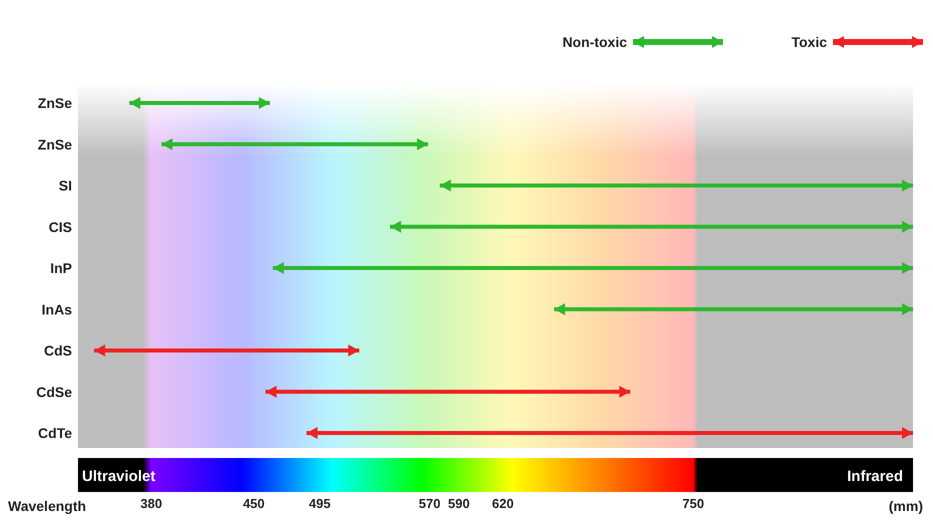  Describe the element at coordinates (151, 504) in the screenshot. I see `x-tick-label: 380` at that location.